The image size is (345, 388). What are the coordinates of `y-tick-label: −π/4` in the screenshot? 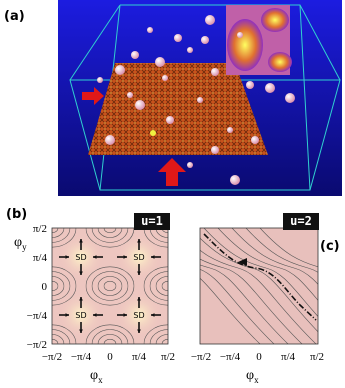 It's located at (37, 316).